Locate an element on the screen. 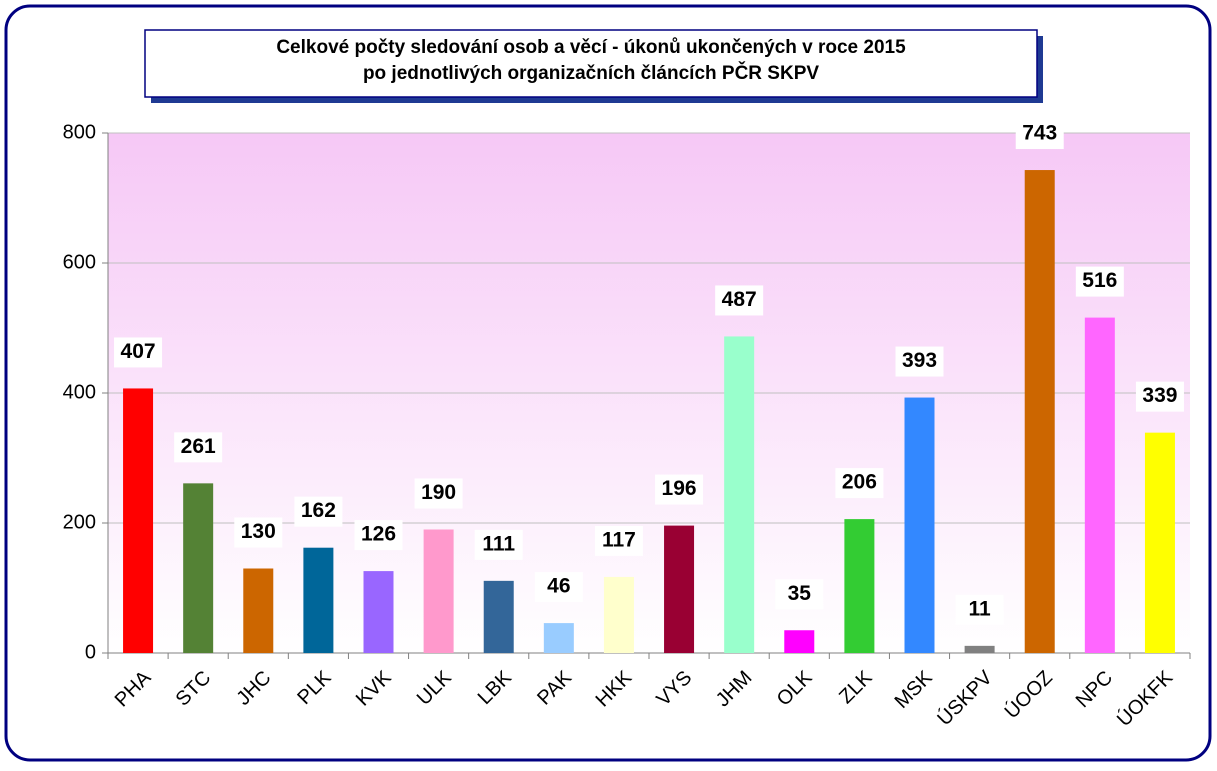 The image size is (1217, 771). data-label: 393 is located at coordinates (919, 360).